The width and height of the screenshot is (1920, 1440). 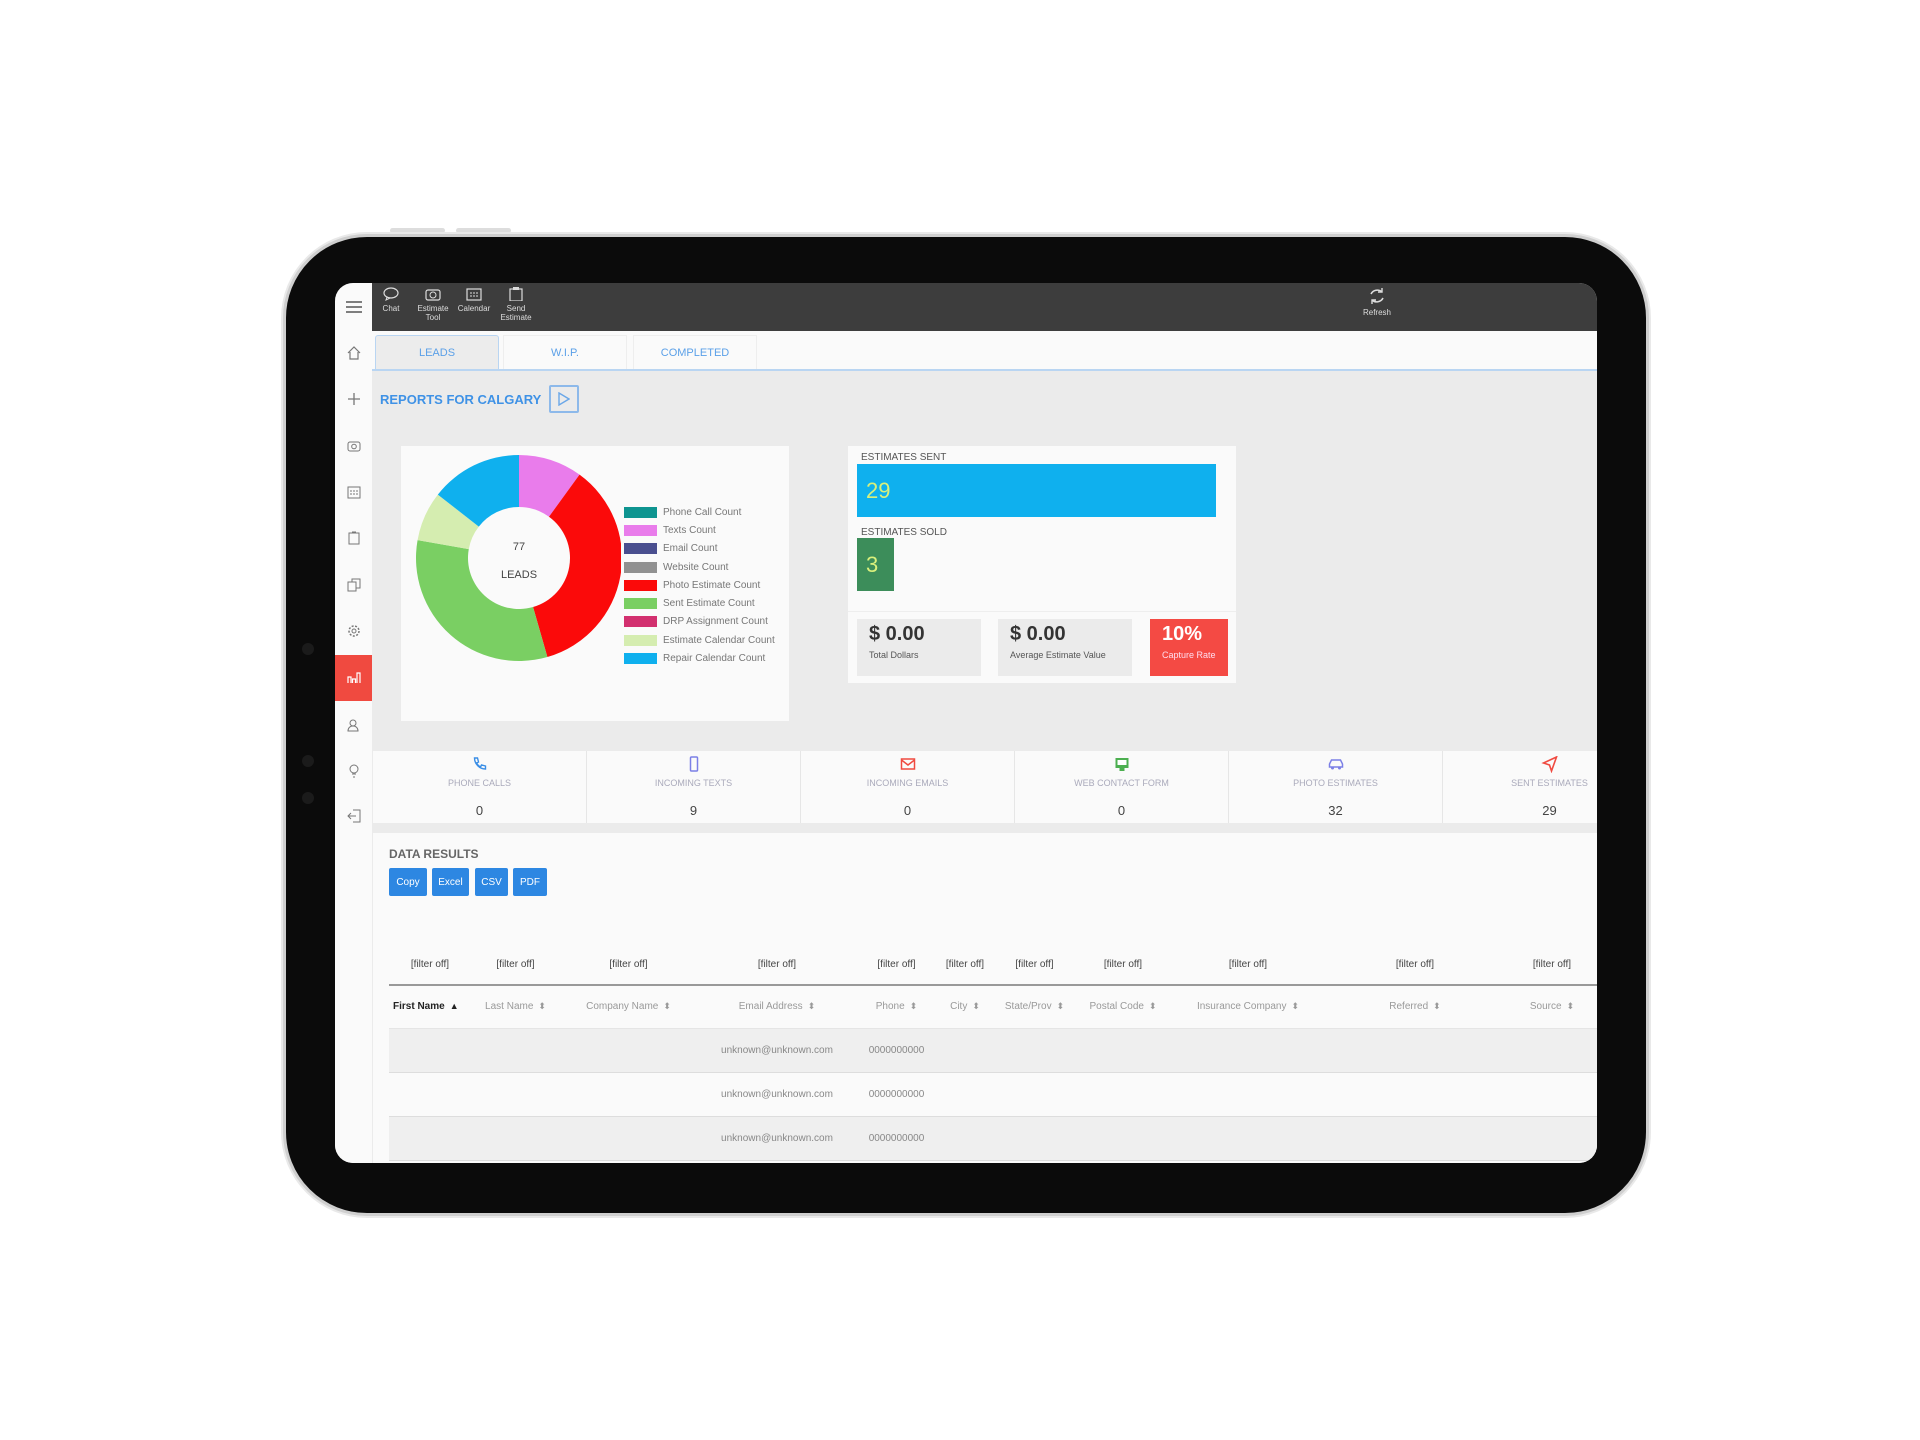 I want to click on sort-icon: ⬍, so click(x=667, y=1006).